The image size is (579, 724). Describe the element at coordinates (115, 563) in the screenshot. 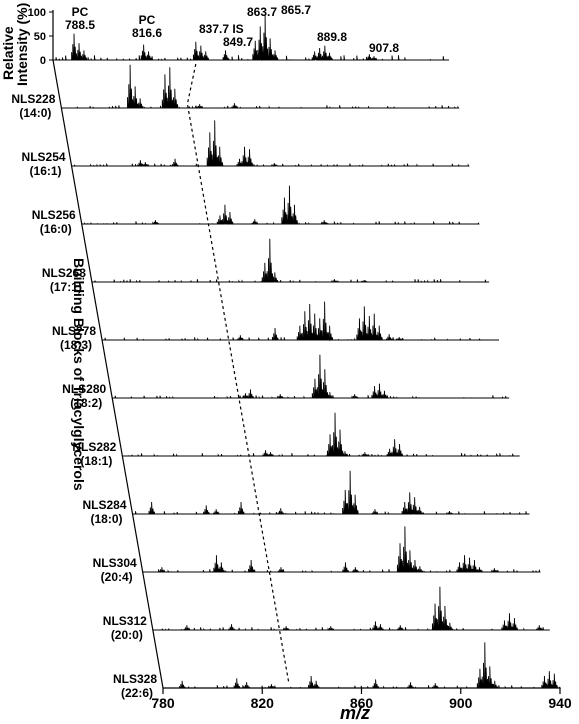

I see `series-name-NLS304: NLS304` at that location.